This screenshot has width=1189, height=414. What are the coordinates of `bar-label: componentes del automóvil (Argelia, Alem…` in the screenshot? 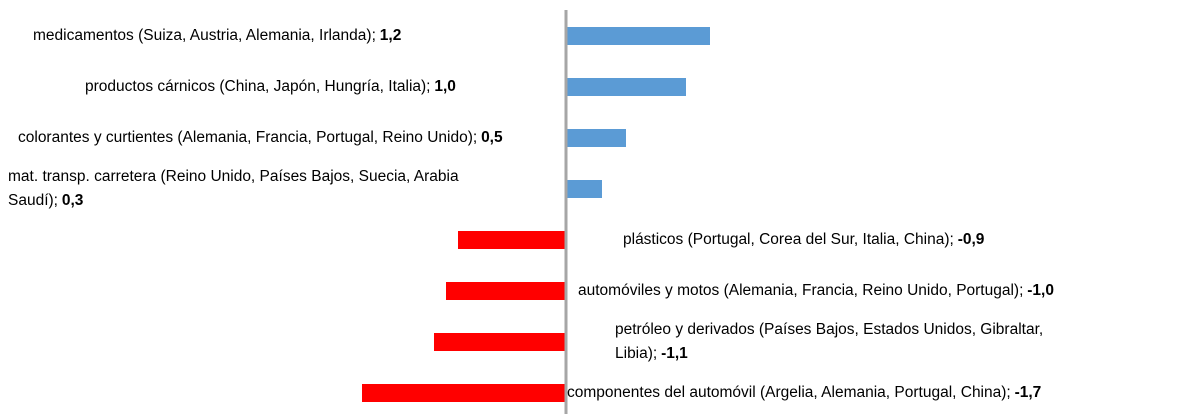 It's located at (877, 391).